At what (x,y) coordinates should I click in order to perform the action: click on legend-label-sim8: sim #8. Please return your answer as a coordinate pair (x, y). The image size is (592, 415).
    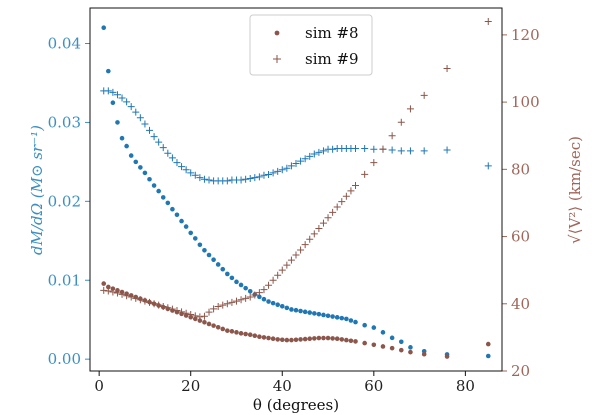
    Looking at the image, I should click on (332, 33).